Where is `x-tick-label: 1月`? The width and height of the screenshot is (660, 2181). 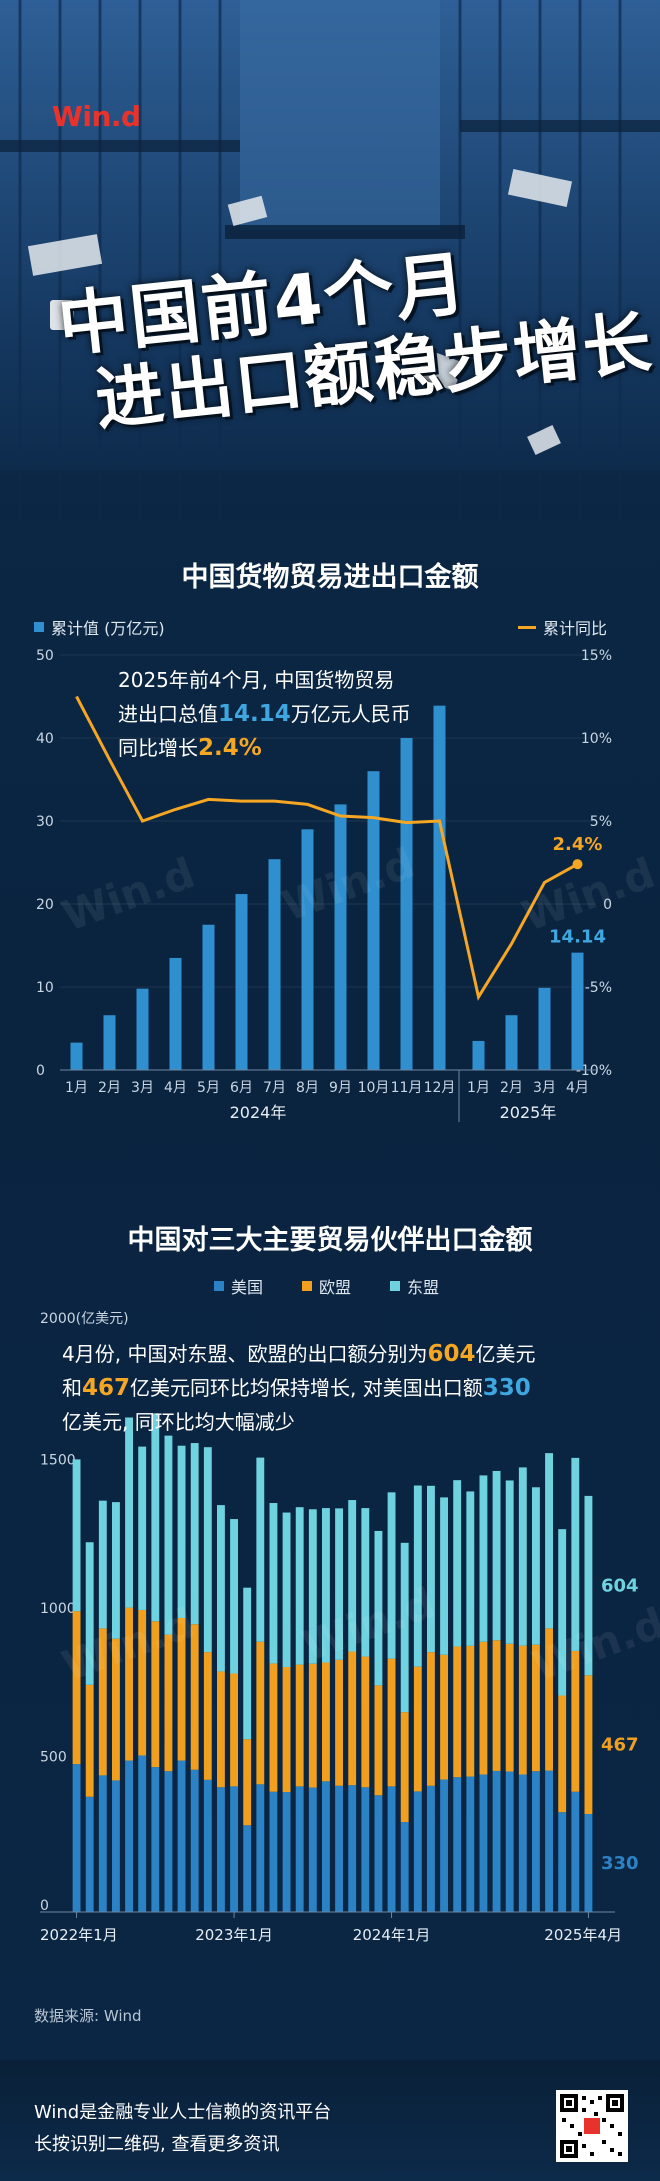 x-tick-label: 1月 is located at coordinates (478, 1088).